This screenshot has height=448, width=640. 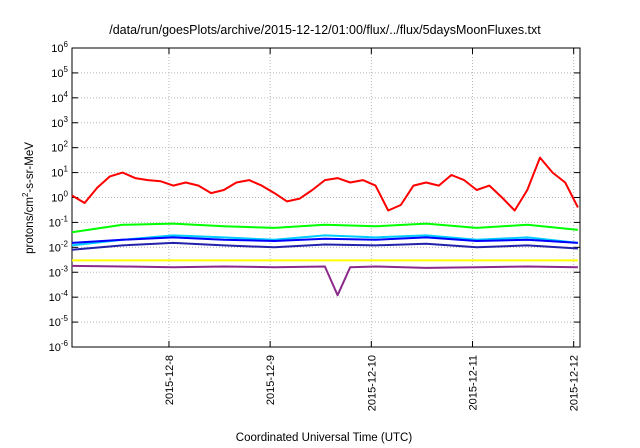 I want to click on y-tick-label: 10⁰, so click(x=59, y=197).